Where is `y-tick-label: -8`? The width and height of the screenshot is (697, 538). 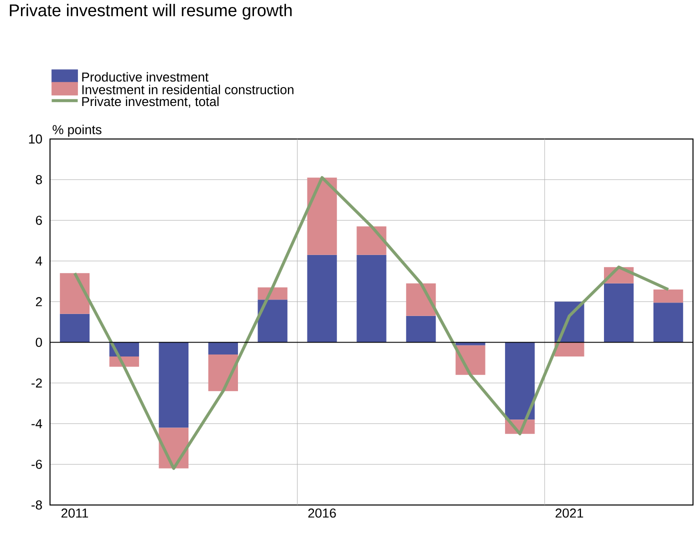
y-tick-label: -8 is located at coordinates (37, 505).